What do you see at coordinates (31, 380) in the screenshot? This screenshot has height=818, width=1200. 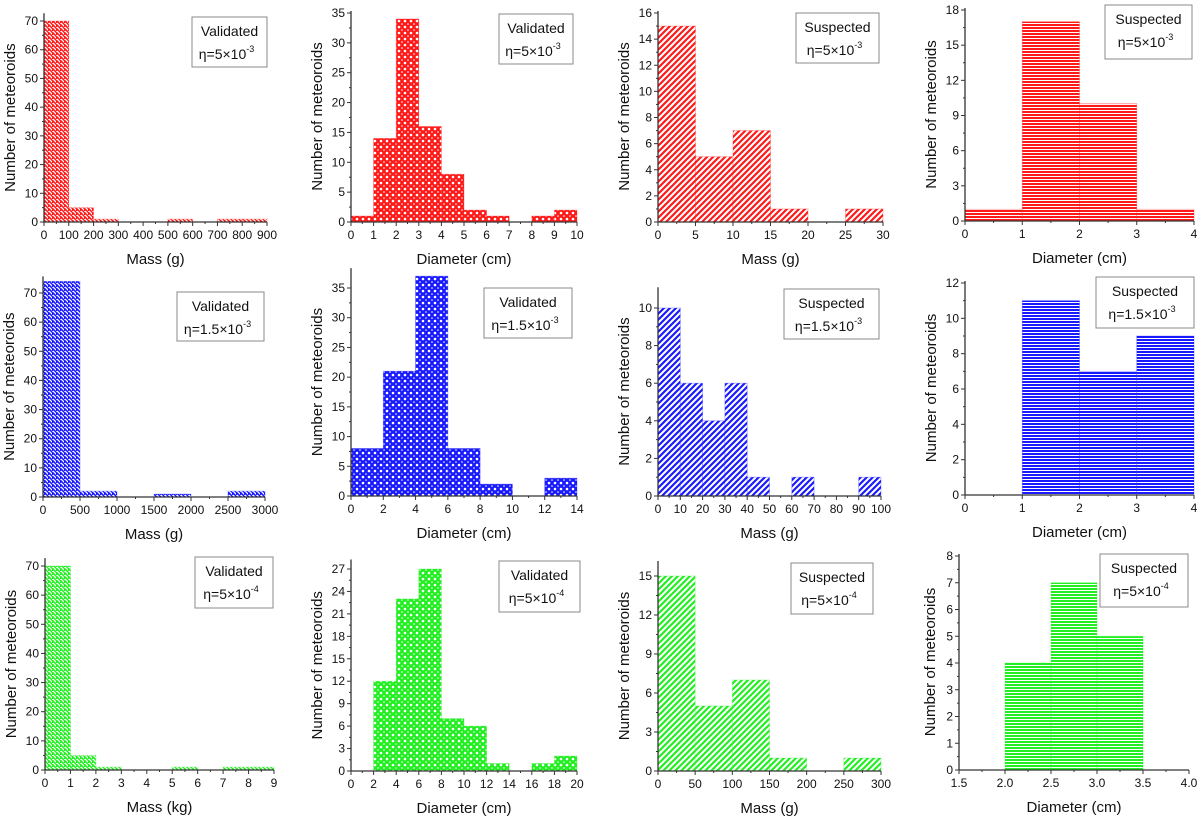 I see `y-tick-label: 40` at bounding box center [31, 380].